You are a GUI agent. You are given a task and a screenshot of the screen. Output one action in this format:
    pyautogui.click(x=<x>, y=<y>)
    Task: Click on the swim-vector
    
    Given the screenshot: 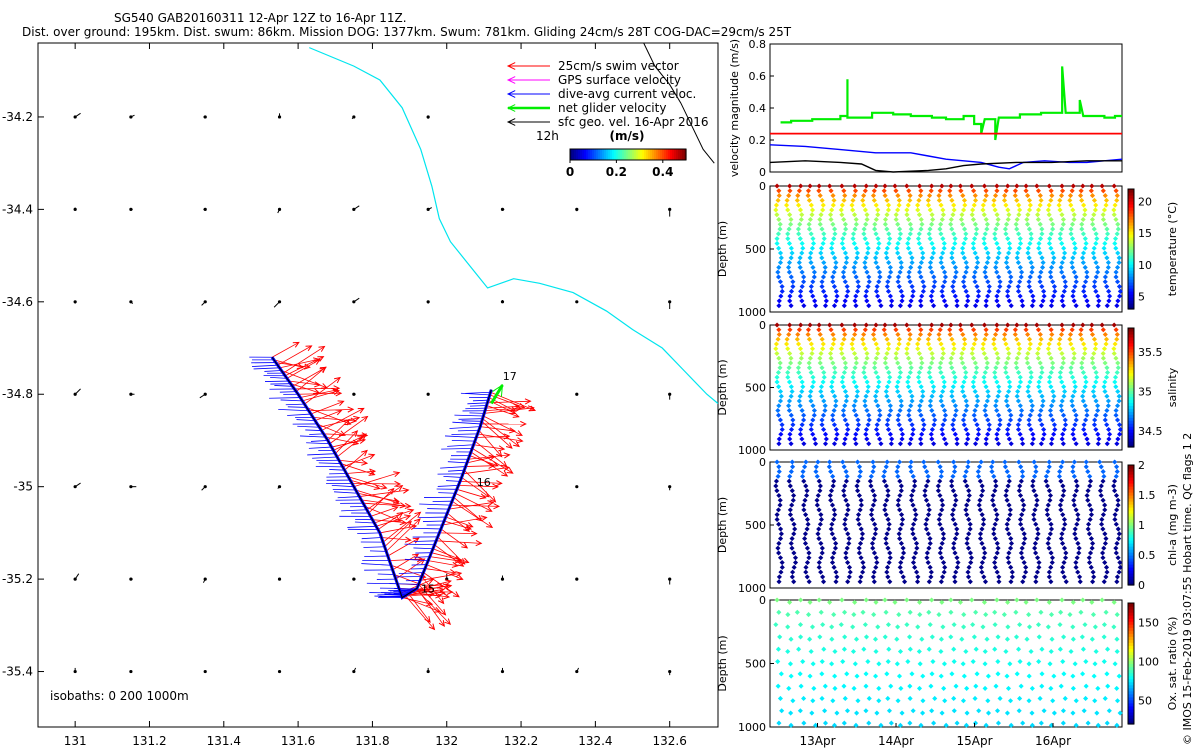 What is the action you would take?
    pyautogui.click(x=346, y=442)
    